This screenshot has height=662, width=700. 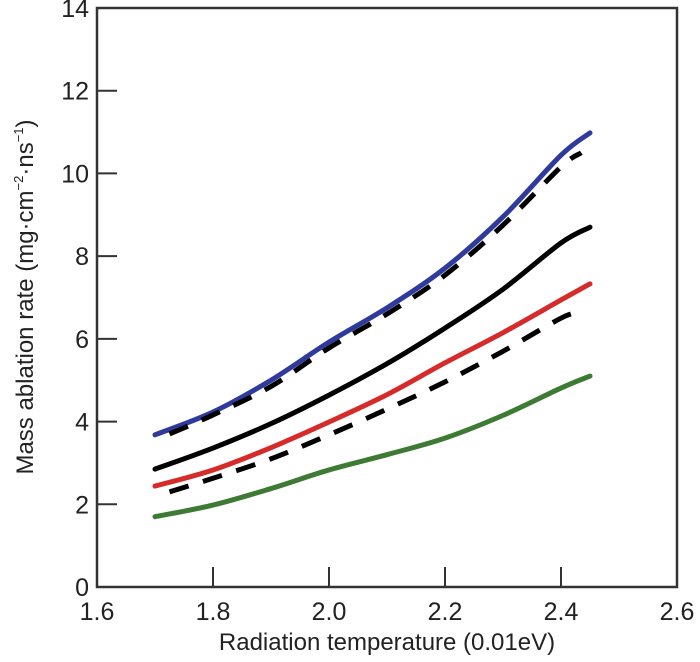 What do you see at coordinates (387, 642) in the screenshot?
I see `x-axis-title: Radiation temperature (0.01eV)` at bounding box center [387, 642].